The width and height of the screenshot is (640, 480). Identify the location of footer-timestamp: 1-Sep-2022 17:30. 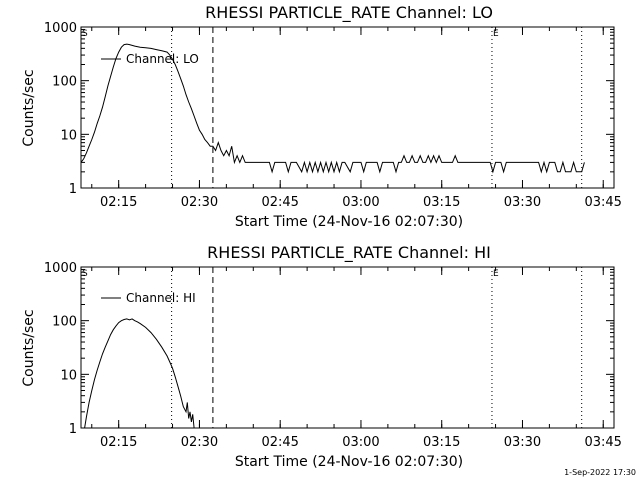
(600, 472).